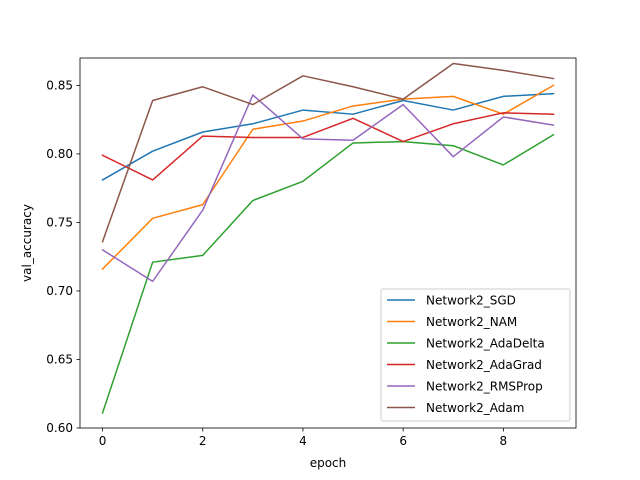  What do you see at coordinates (59, 291) in the screenshot?
I see `y-tick-label: 0.70` at bounding box center [59, 291].